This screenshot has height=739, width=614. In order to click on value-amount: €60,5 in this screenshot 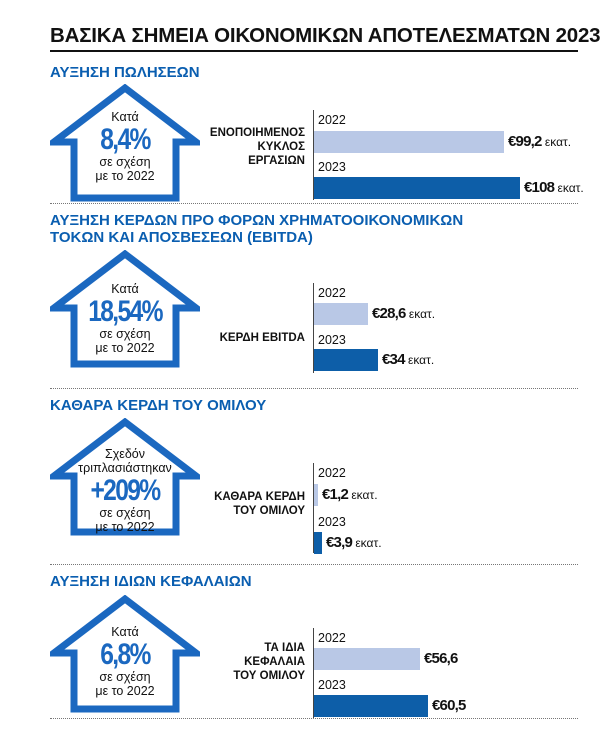, I will do `click(449, 705)`.